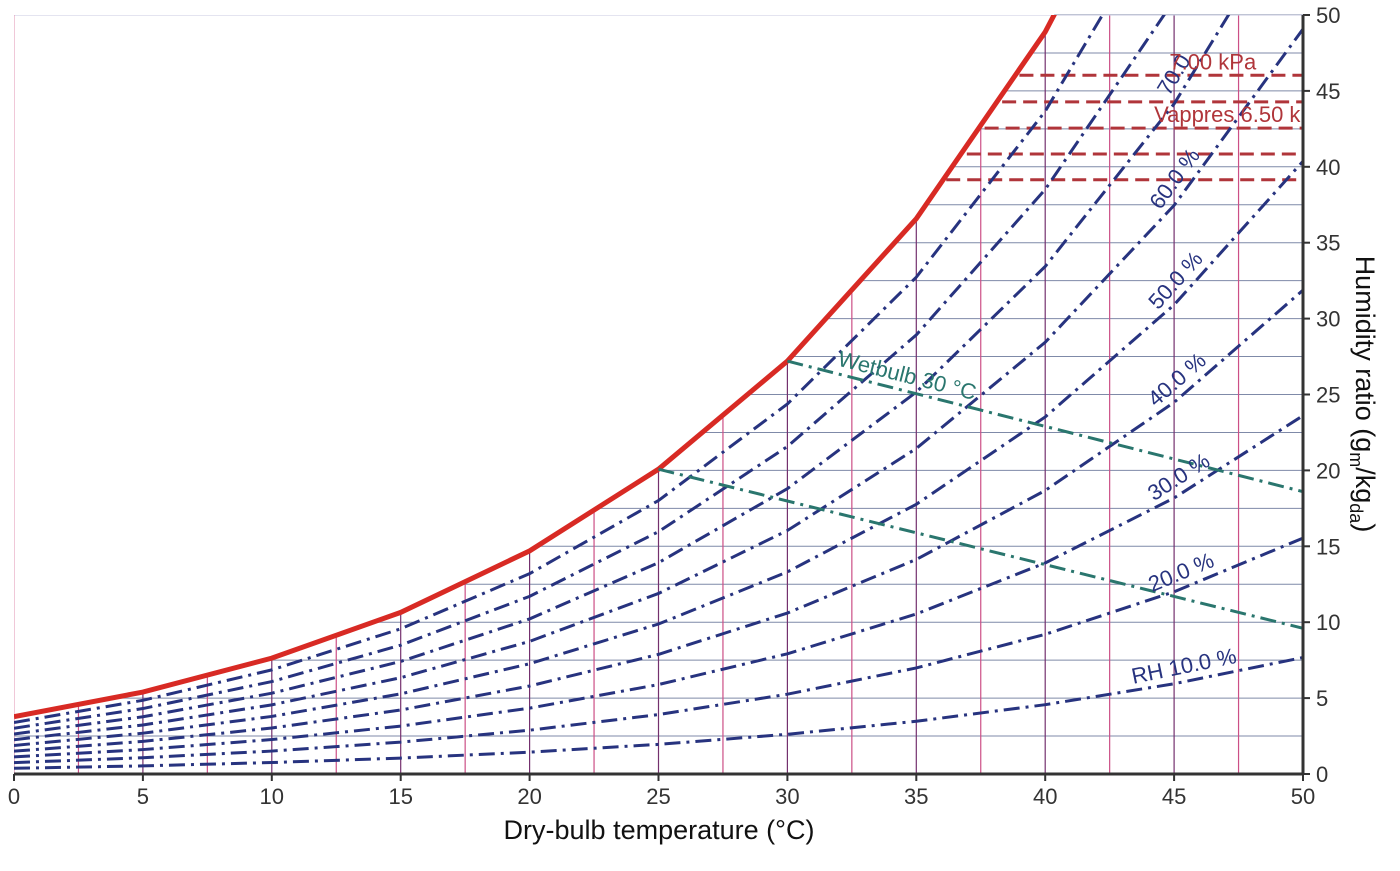 This screenshot has width=1400, height=871. I want to click on y-tick-label: 35, so click(1328, 243).